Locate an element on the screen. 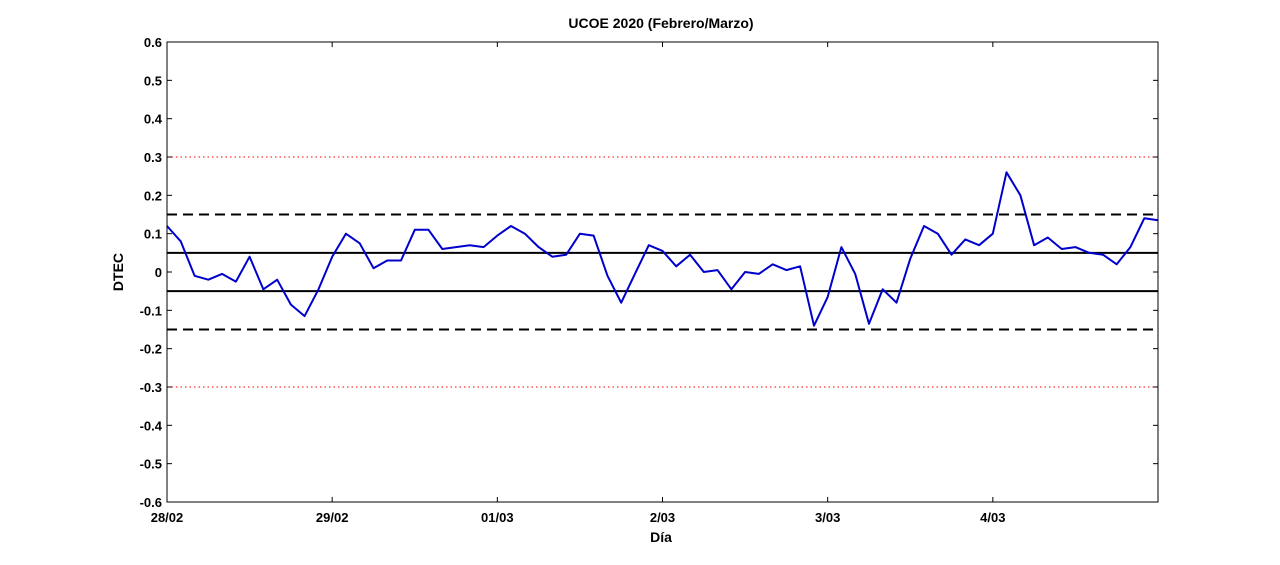 Image resolution: width=1280 pixels, height=565 pixels. y-tick-label: 0.5 is located at coordinates (153, 80).